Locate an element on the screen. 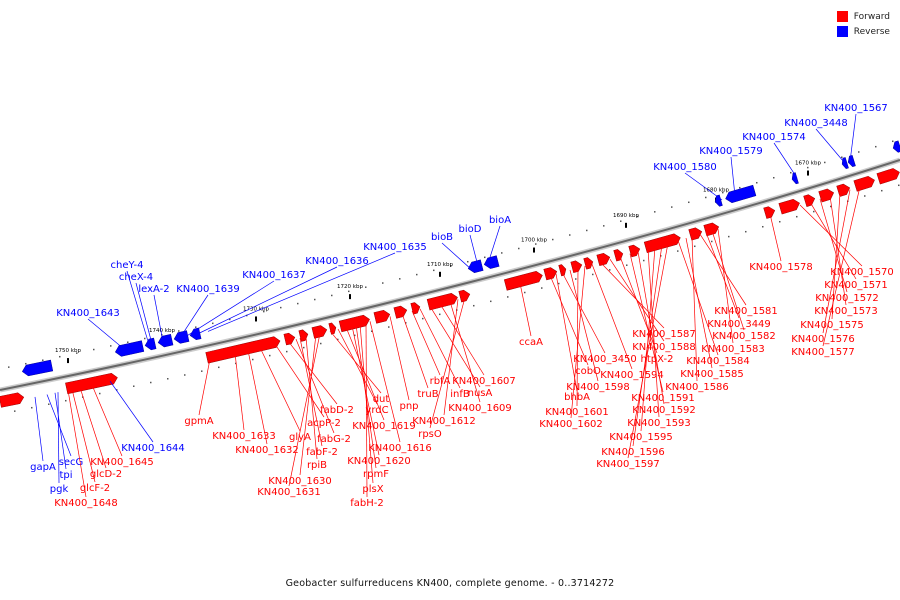 The width and height of the screenshot is (900, 600). gene-label-kn400-3450: KN400_3450 is located at coordinates (605, 359).